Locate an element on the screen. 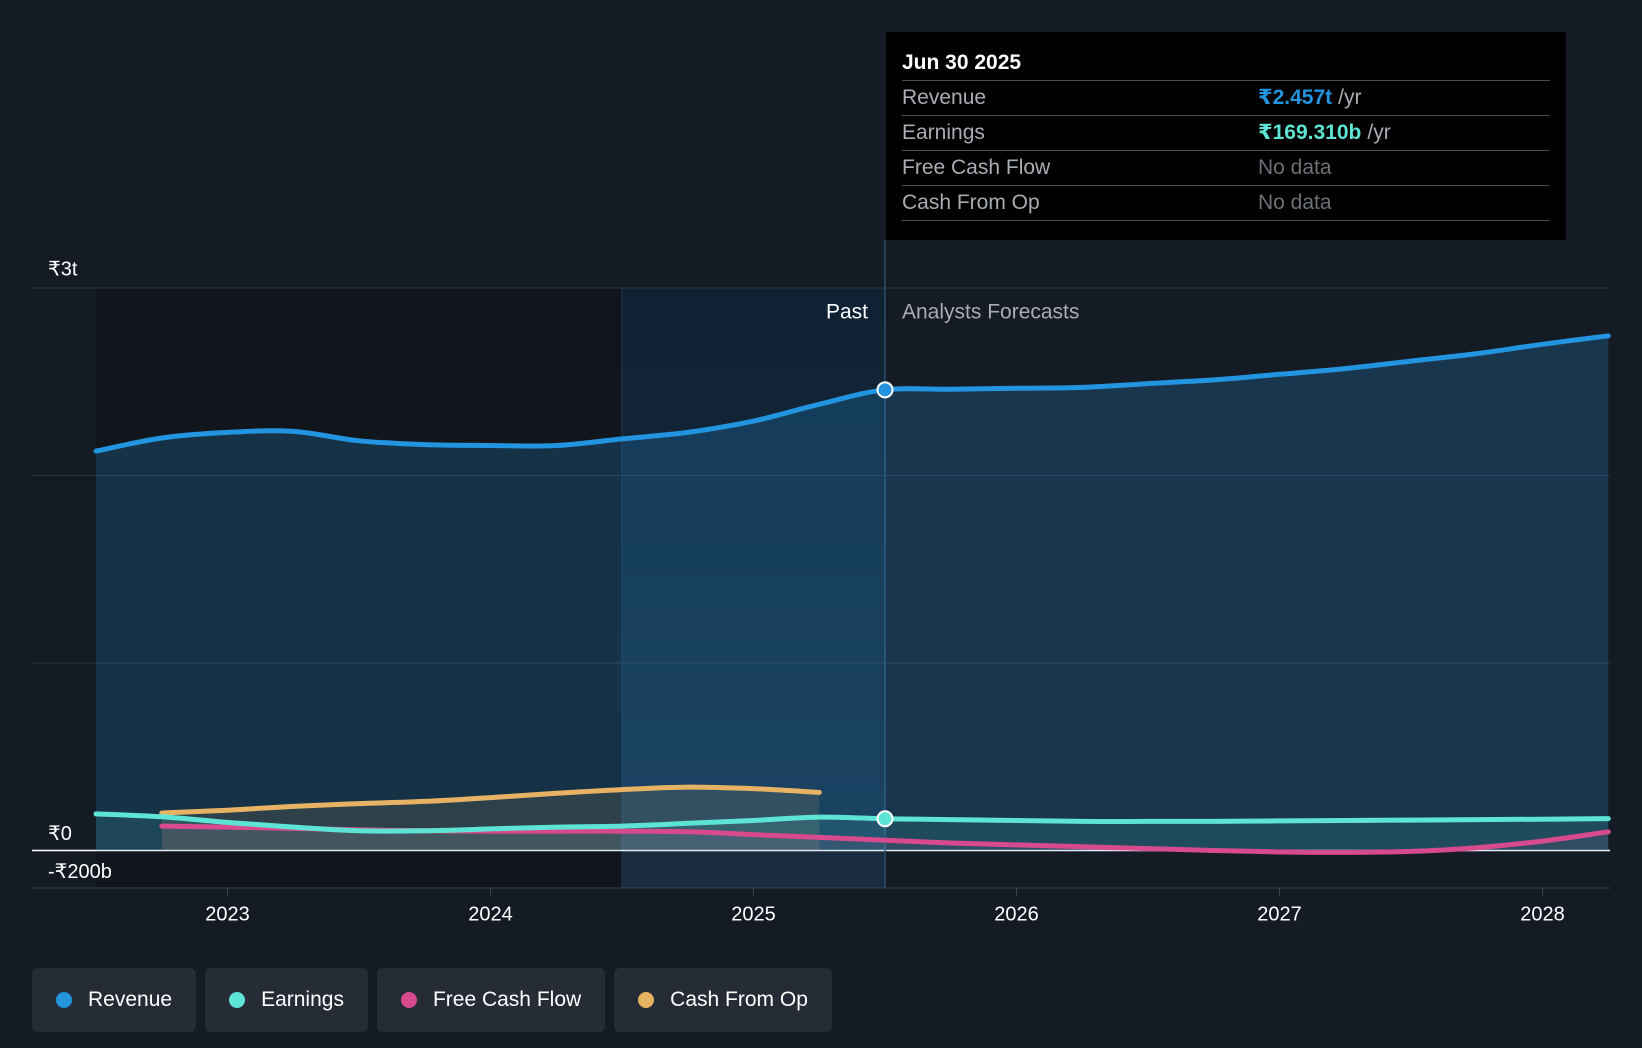  y-tick-label: ₹0 is located at coordinates (60, 834).